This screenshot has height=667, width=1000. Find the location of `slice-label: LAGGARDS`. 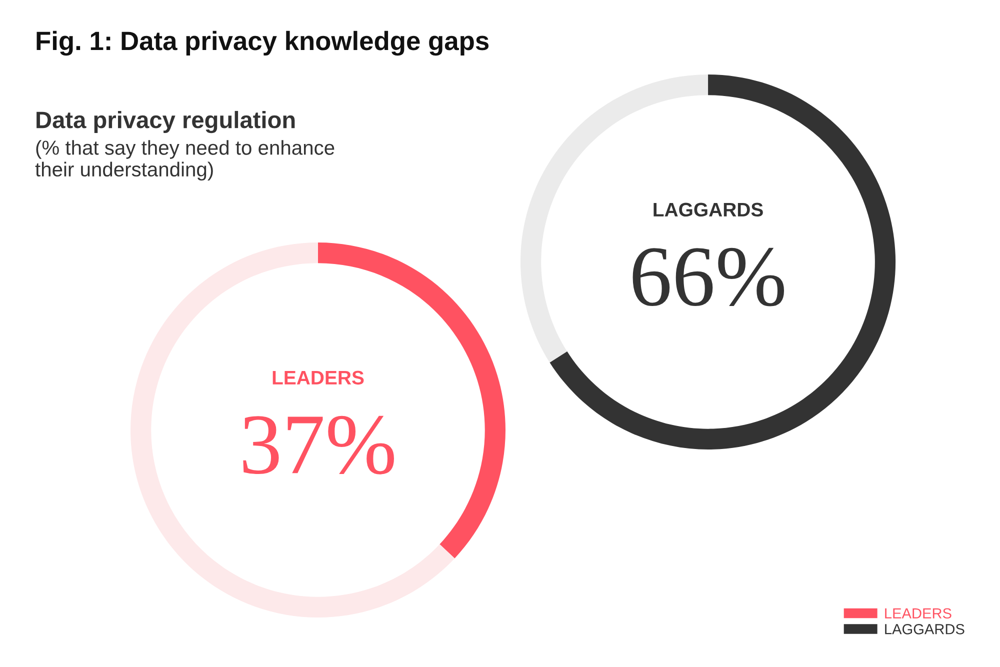

slice-label: LAGGARDS is located at coordinates (708, 209).